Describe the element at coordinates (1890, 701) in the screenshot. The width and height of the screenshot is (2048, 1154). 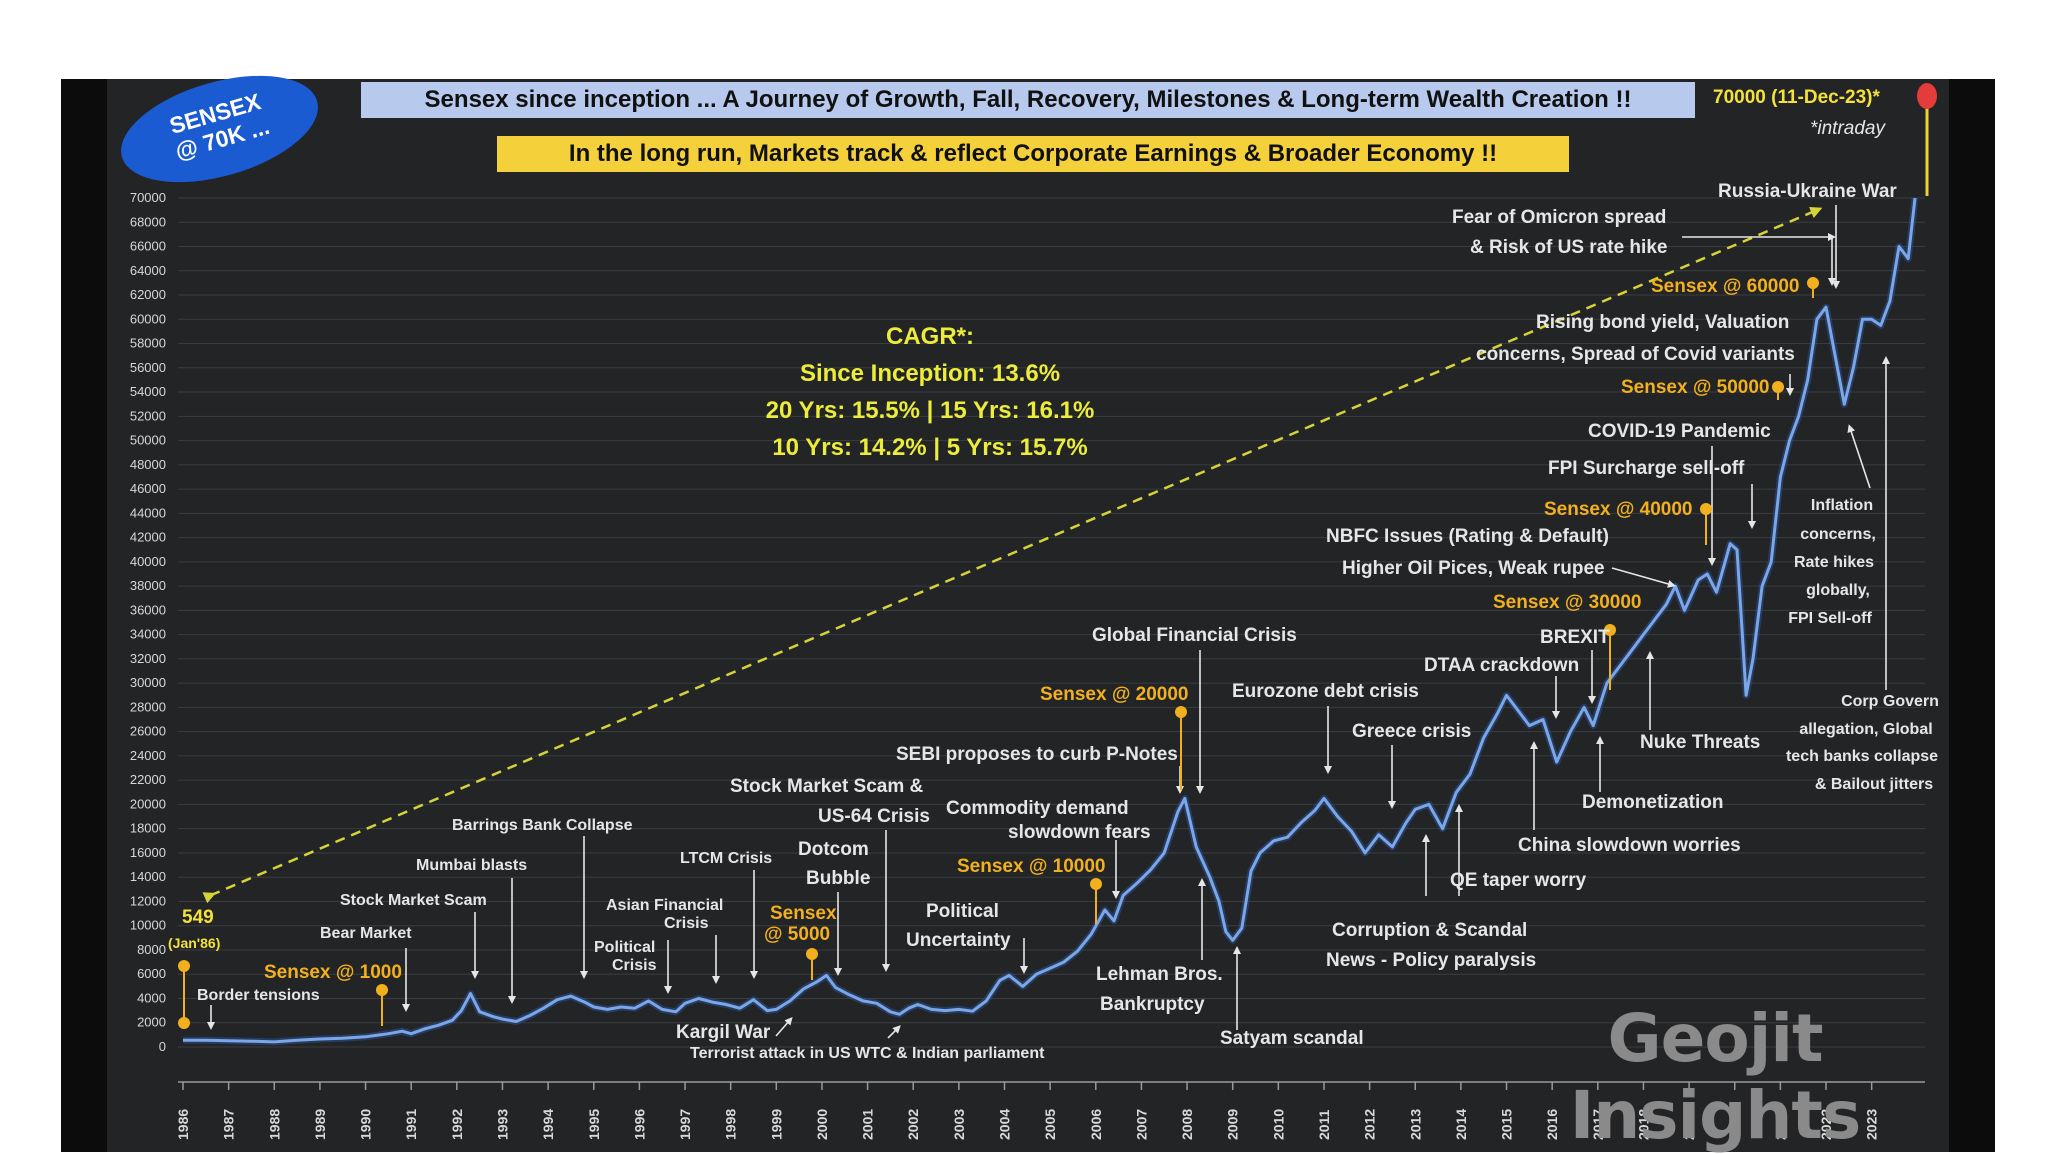
I see `event-corp-1: Corp Govern` at that location.